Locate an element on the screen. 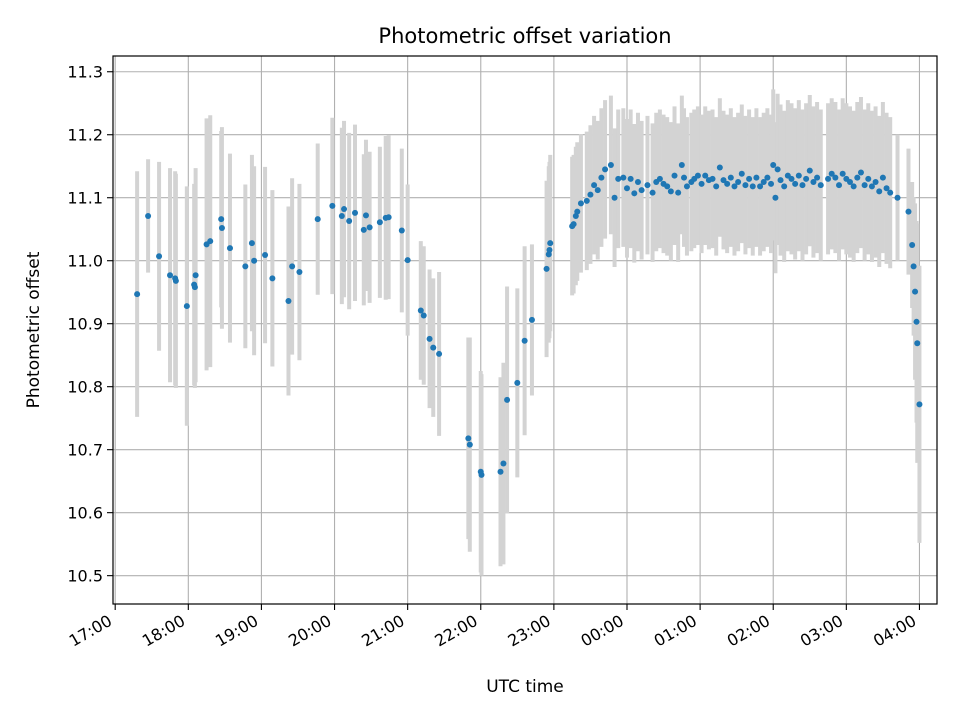  y-tick-label: 10.8 is located at coordinates (85, 387).